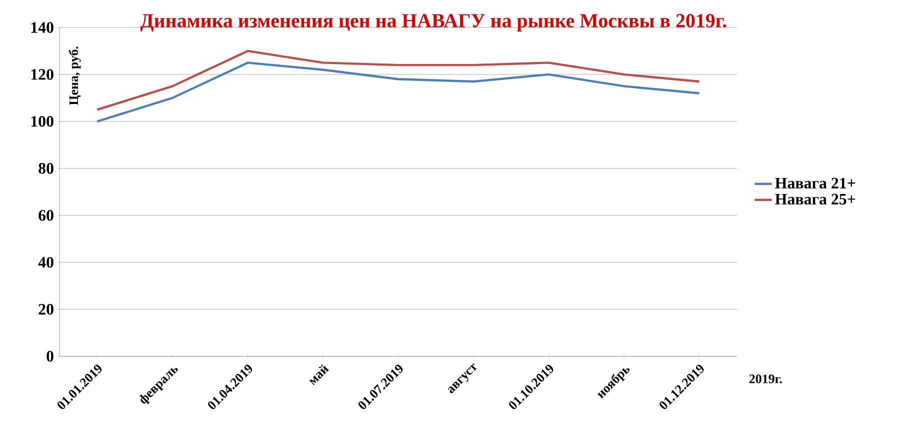 This screenshot has height=447, width=918. I want to click on x-tick-label: май, so click(319, 375).